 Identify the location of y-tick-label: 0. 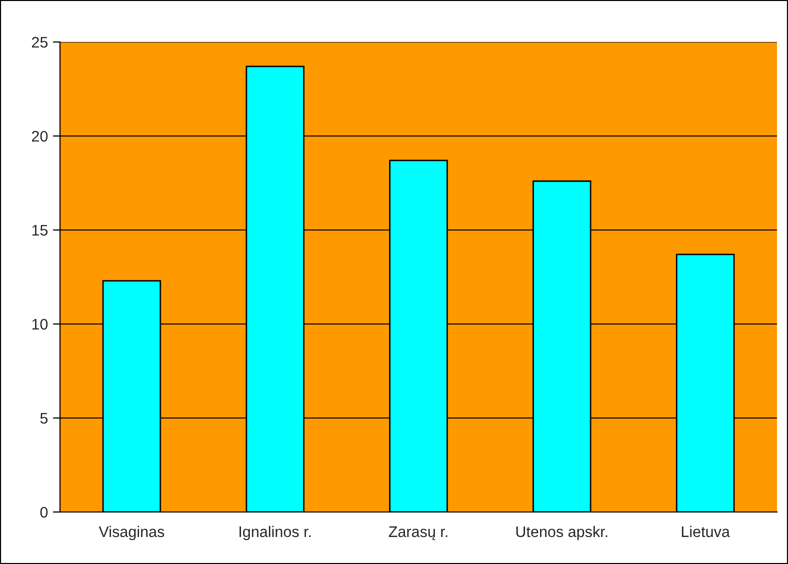
(44, 512).